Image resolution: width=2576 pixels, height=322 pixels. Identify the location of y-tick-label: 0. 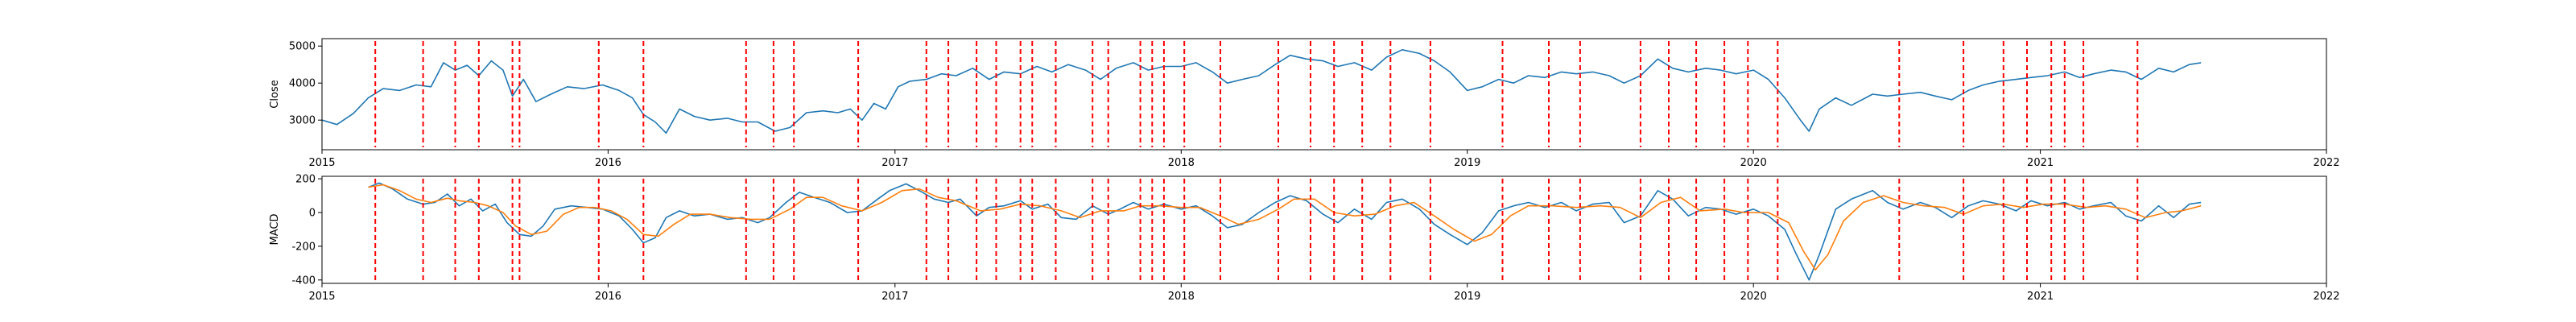
(312, 214).